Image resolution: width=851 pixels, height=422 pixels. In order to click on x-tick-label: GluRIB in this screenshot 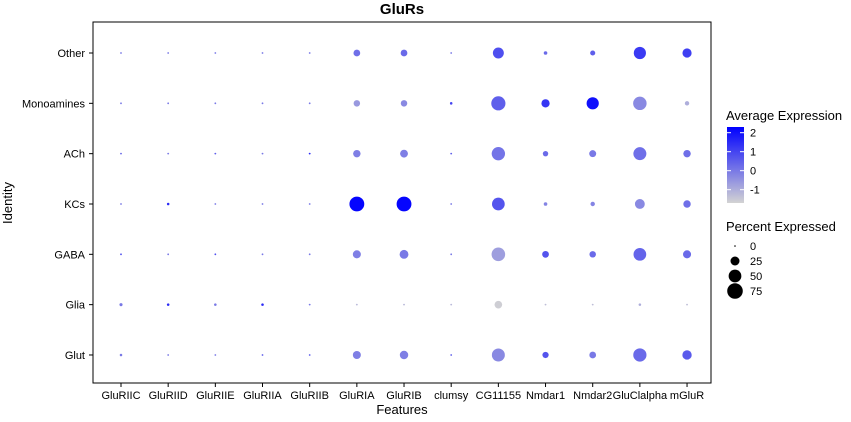, I will do `click(403, 396)`.